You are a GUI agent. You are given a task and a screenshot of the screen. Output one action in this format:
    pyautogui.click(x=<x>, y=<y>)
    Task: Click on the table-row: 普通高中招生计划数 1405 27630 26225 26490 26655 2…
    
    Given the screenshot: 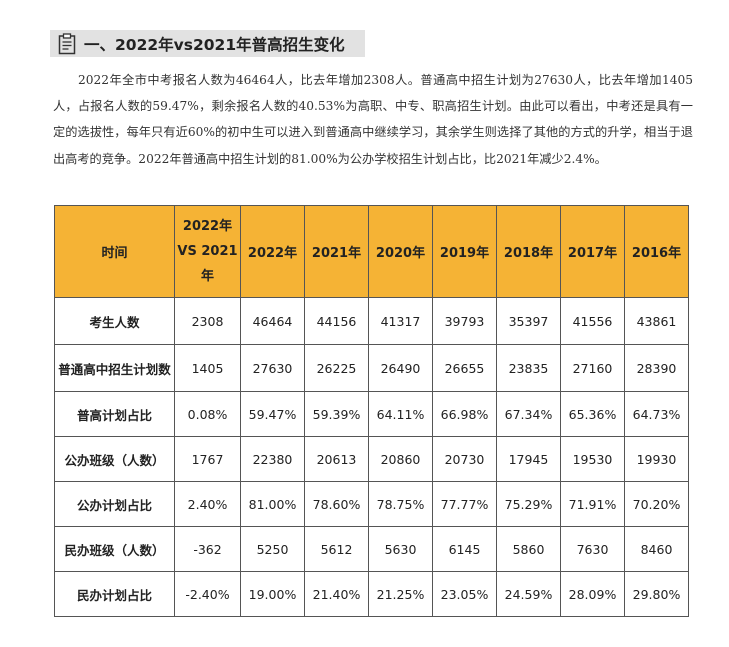 What is the action you would take?
    pyautogui.click(x=371, y=368)
    